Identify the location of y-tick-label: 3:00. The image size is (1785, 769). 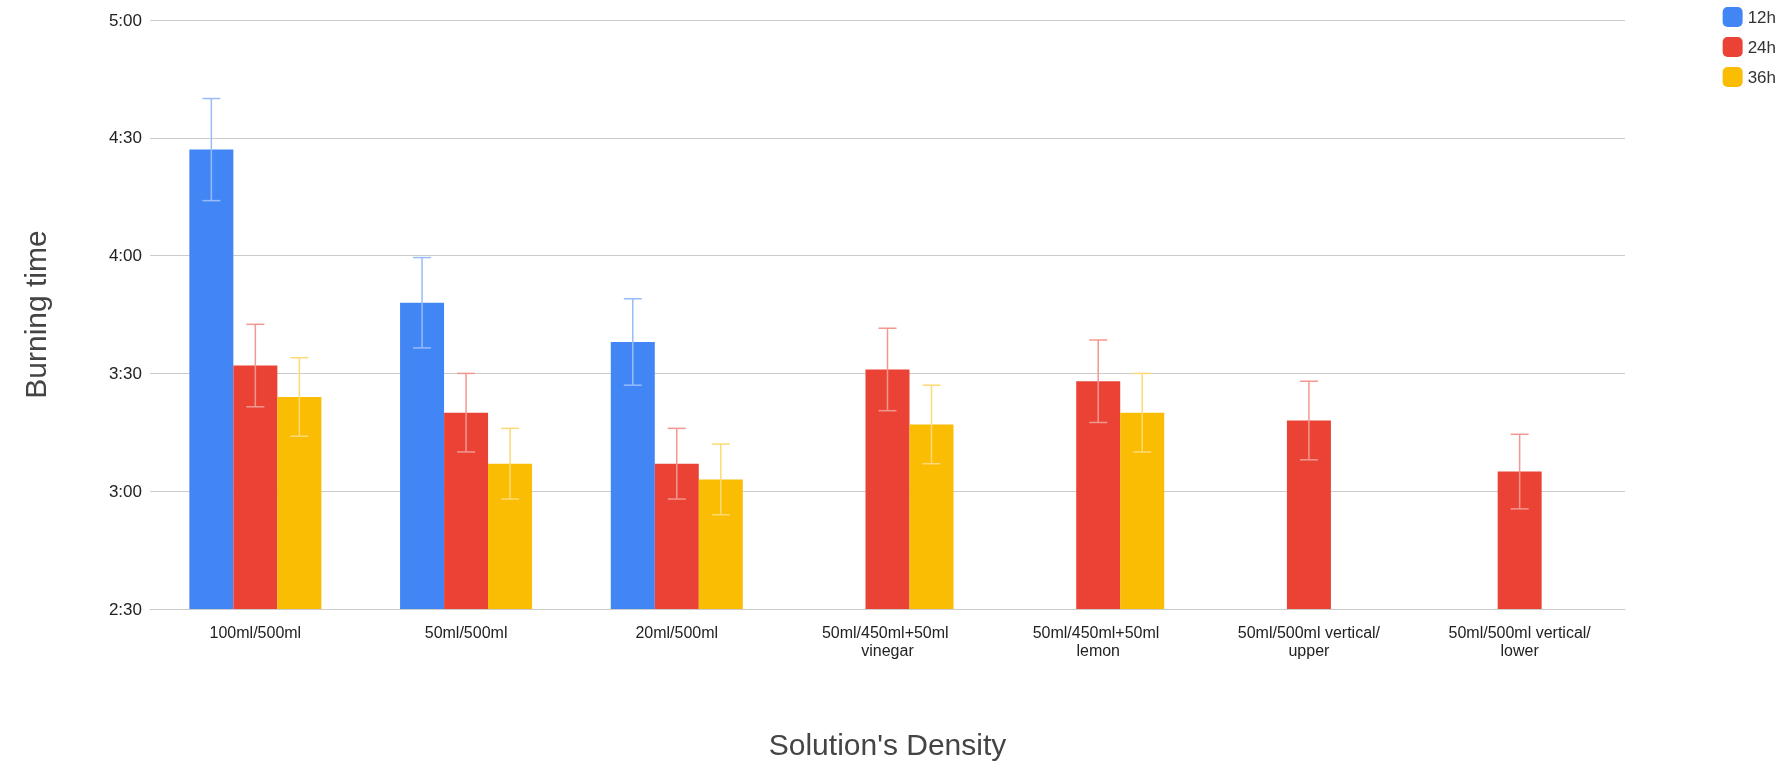
(125, 491).